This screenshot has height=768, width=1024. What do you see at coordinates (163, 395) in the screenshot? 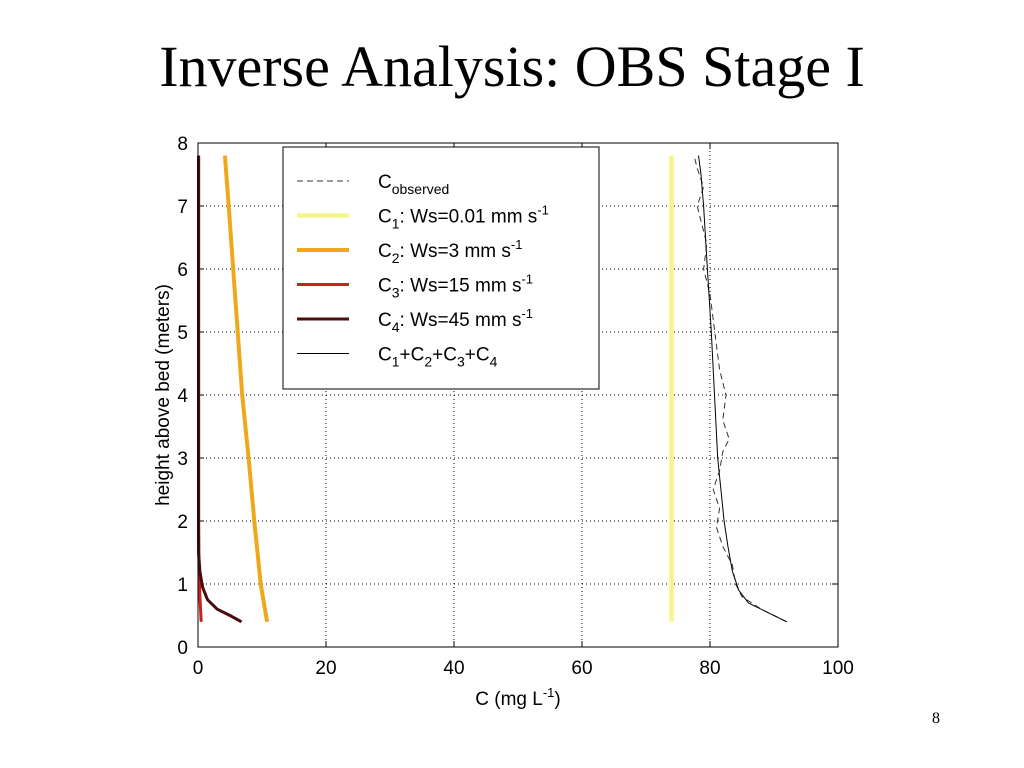
I see `y-axis-label: height above bed (meters)` at bounding box center [163, 395].